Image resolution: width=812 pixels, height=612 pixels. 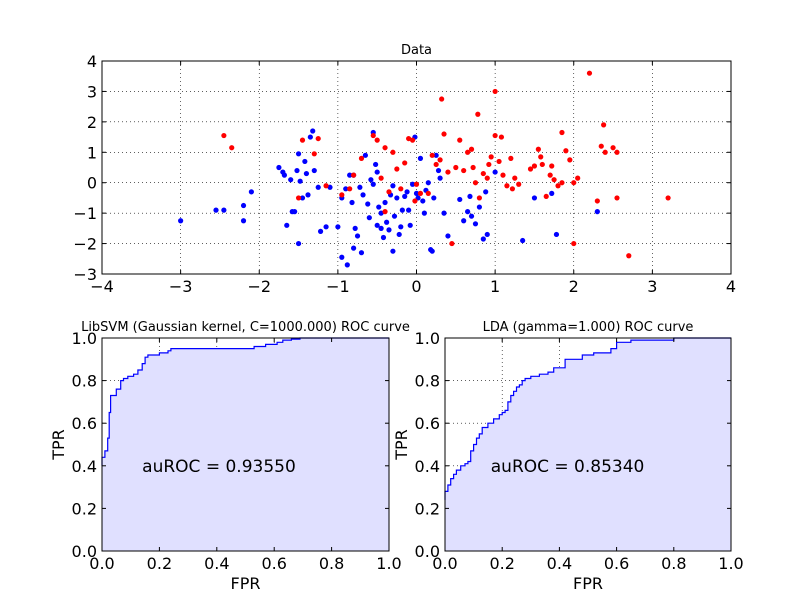 What do you see at coordinates (427, 508) in the screenshot?
I see `y-tick-label: 0.2` at bounding box center [427, 508].